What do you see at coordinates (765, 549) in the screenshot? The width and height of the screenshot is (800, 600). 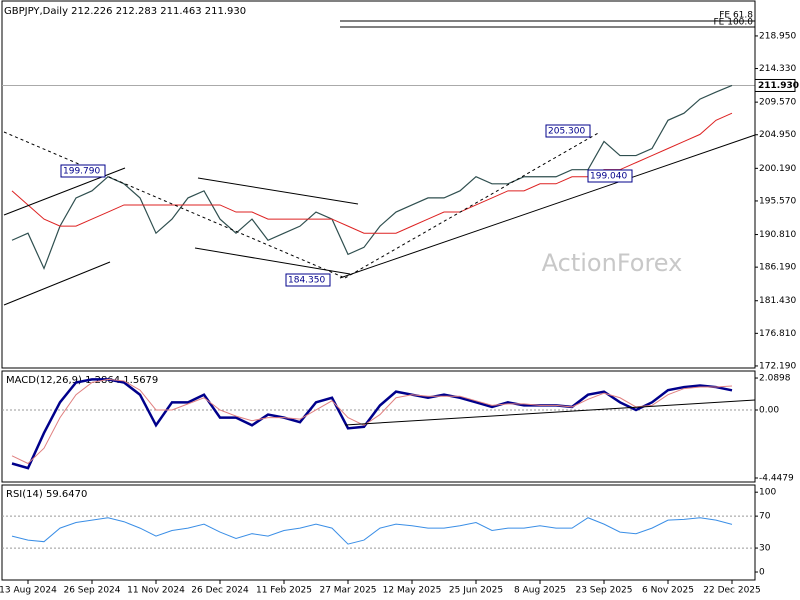 I see `y-tick-label: 30` at bounding box center [765, 549].